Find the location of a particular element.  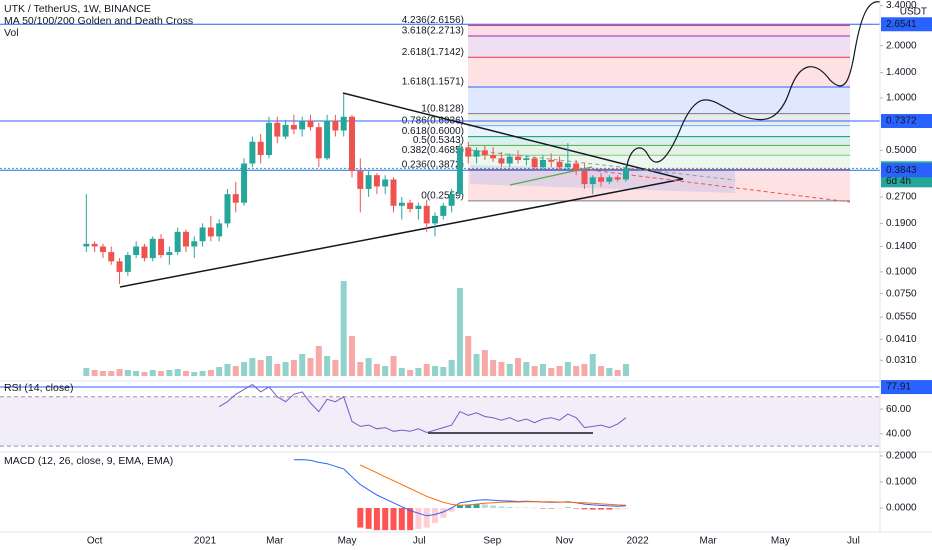

fib-label: 0.236(0.3872) is located at coordinates (433, 164).